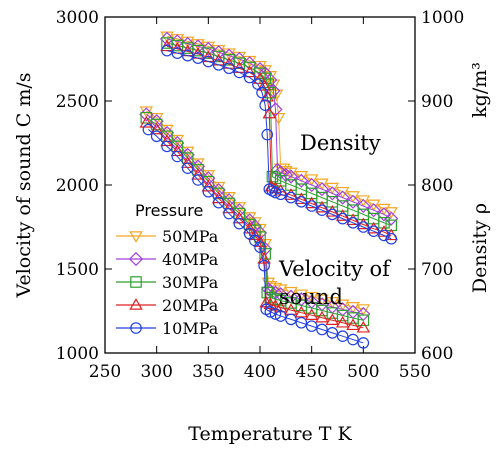  What do you see at coordinates (480, 90) in the screenshot?
I see `y2-axis-unit: kg/m³` at bounding box center [480, 90].